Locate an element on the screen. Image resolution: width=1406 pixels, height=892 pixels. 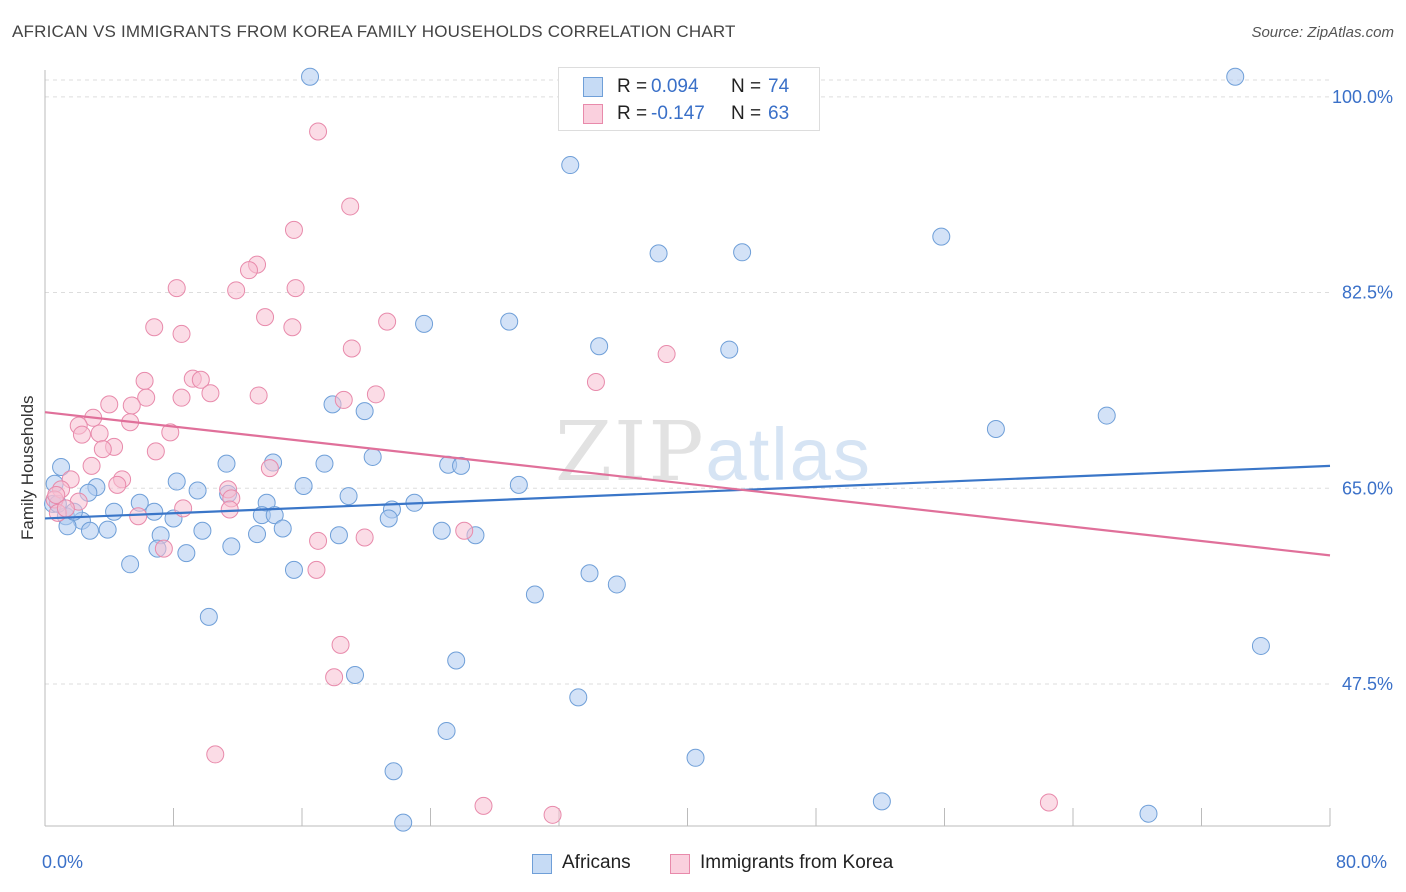
korea-swatch is located at coordinates (593, 114).